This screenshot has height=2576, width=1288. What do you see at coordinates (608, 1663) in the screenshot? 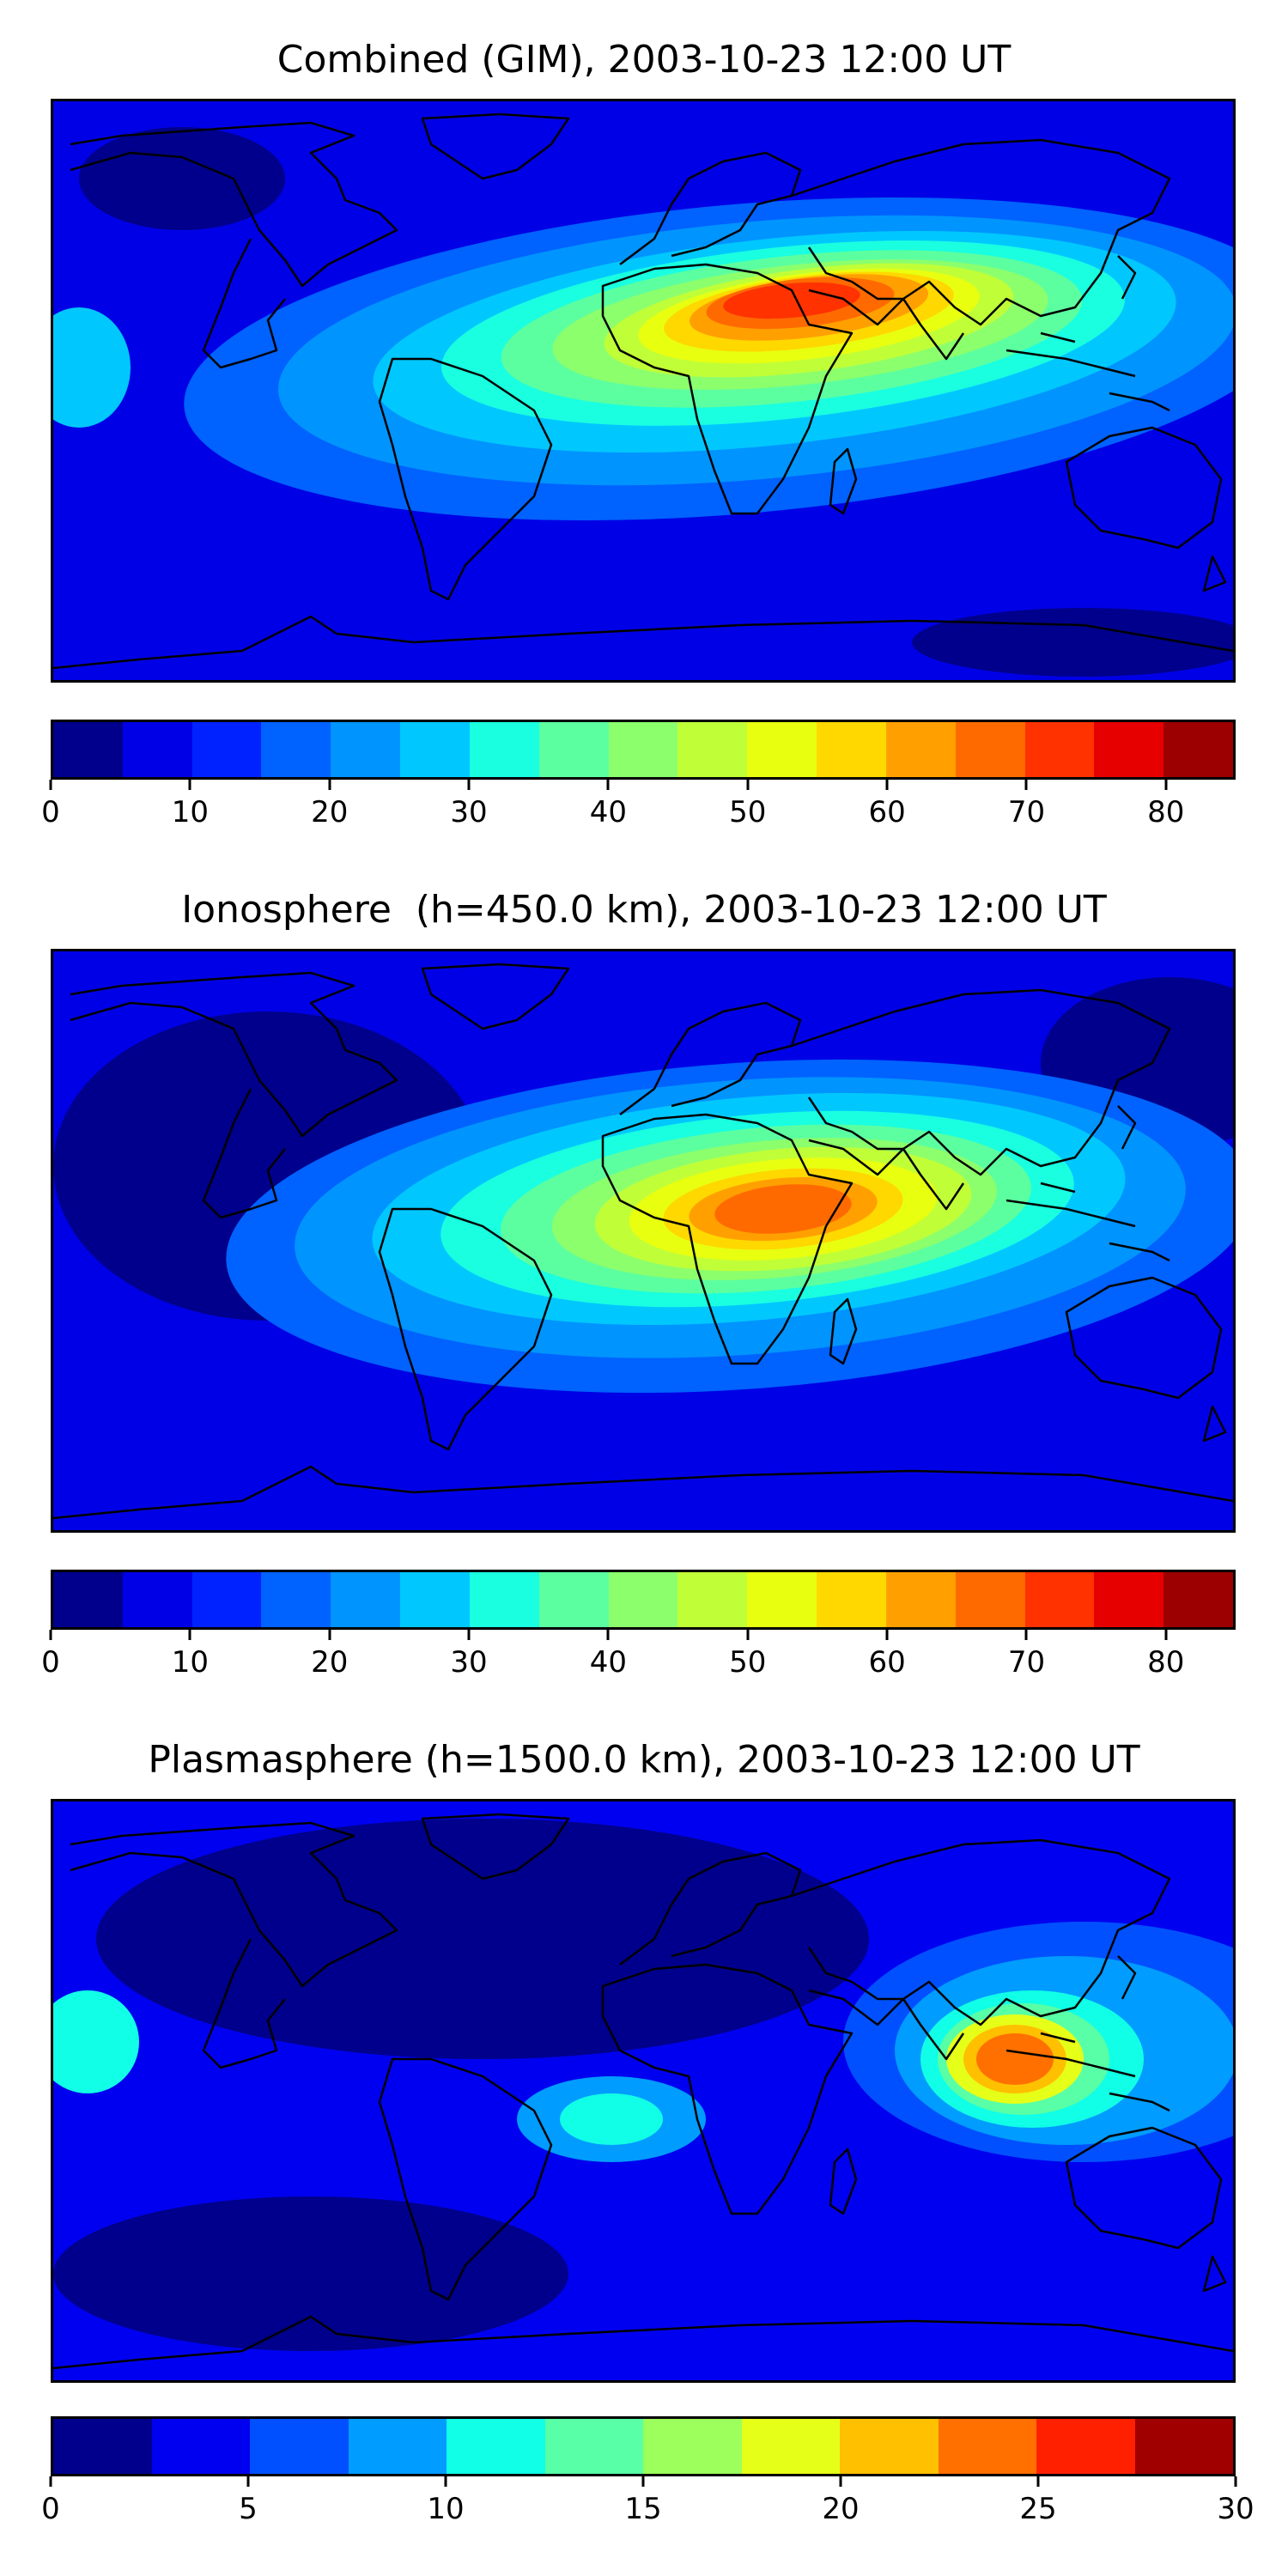
I see `colorbar-tick-label: 40` at bounding box center [608, 1663].